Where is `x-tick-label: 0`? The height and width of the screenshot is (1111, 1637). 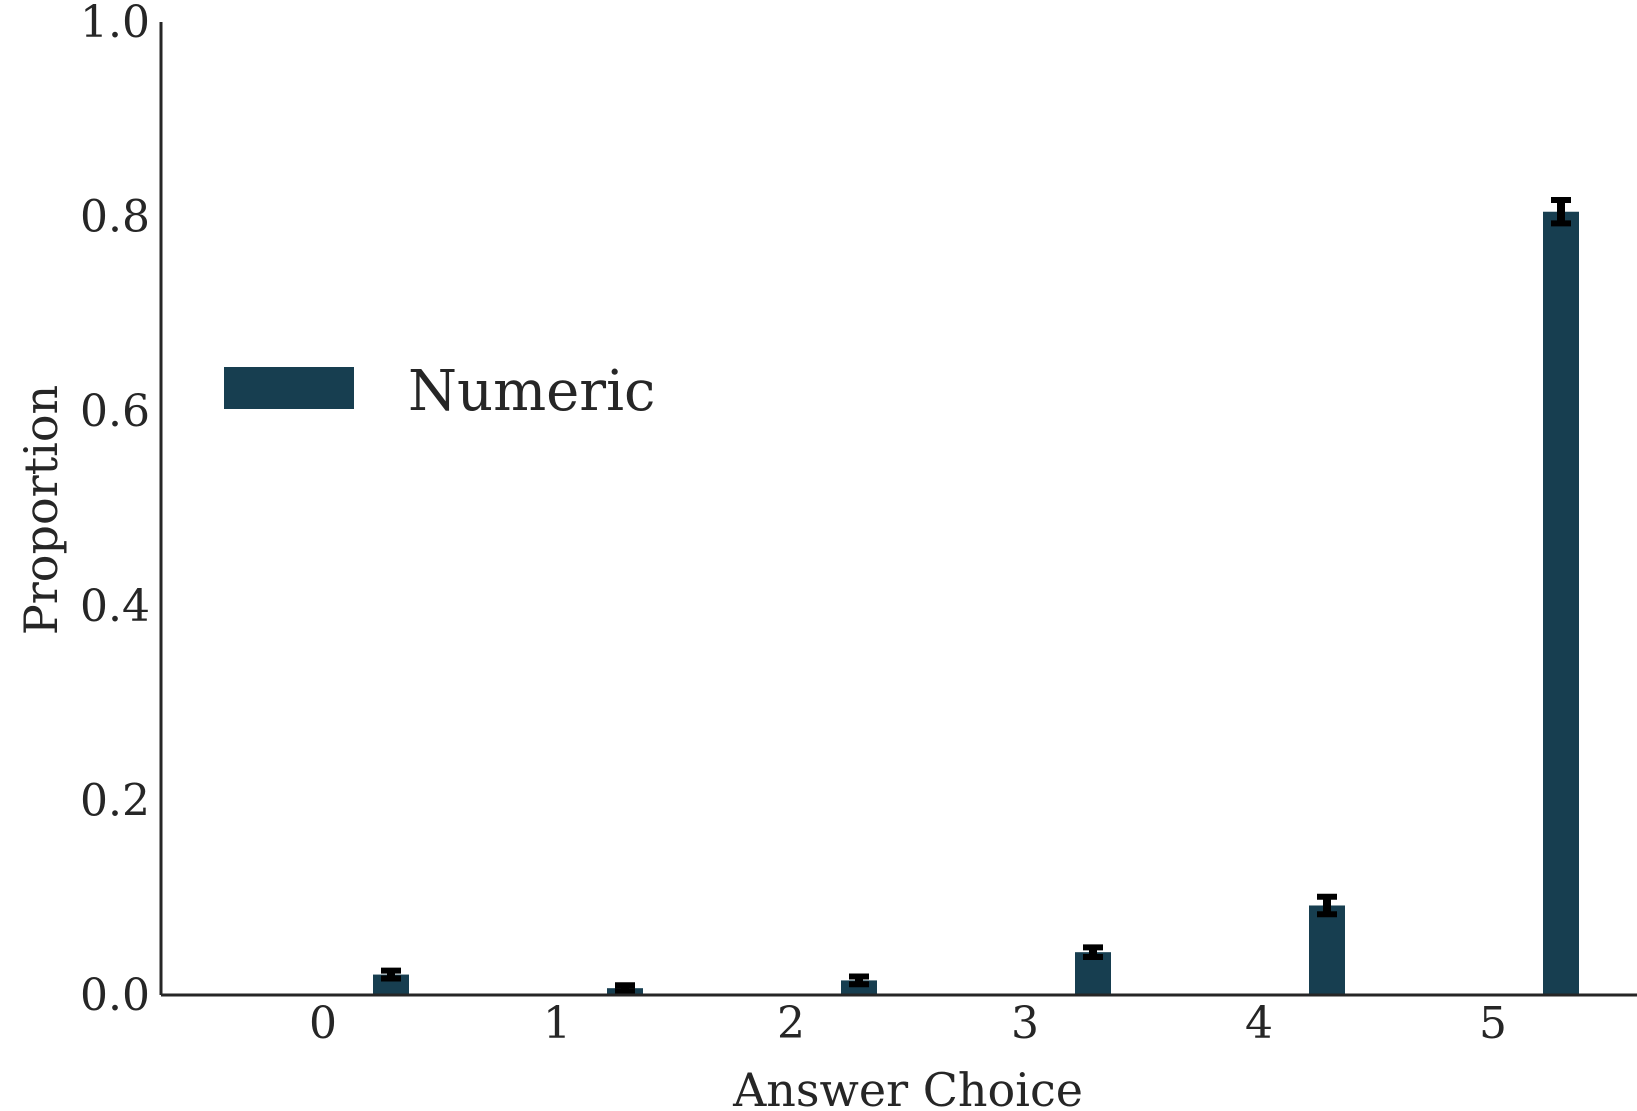 x-tick-label: 0 is located at coordinates (323, 1023).